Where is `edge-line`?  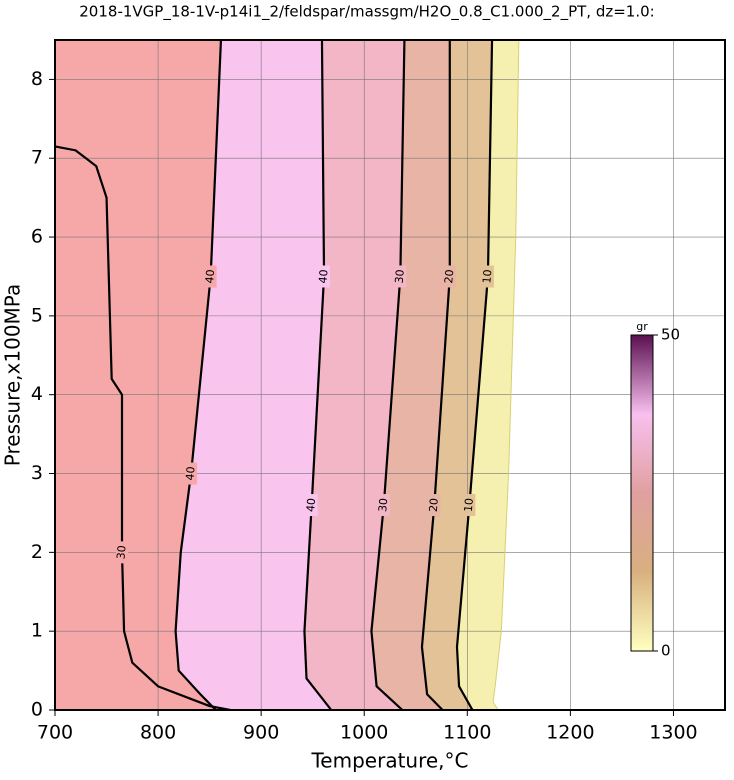 edge-line is located at coordinates (506, 375).